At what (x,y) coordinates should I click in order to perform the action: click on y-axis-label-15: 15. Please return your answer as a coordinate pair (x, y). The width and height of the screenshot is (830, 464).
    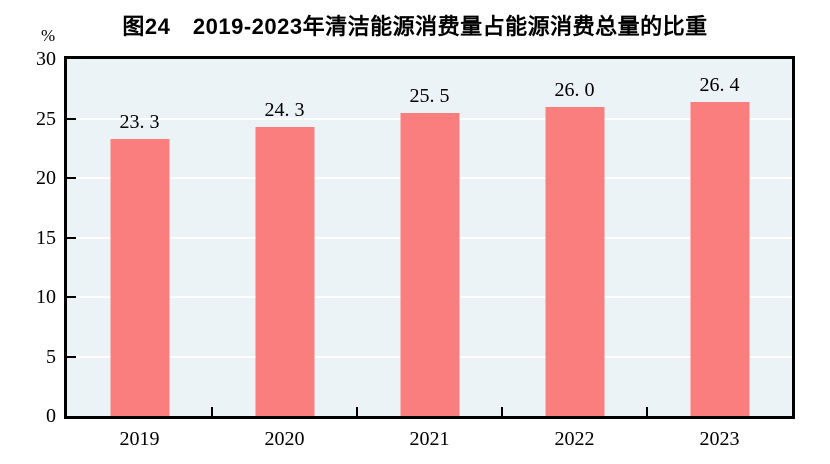
    Looking at the image, I should click on (46, 237).